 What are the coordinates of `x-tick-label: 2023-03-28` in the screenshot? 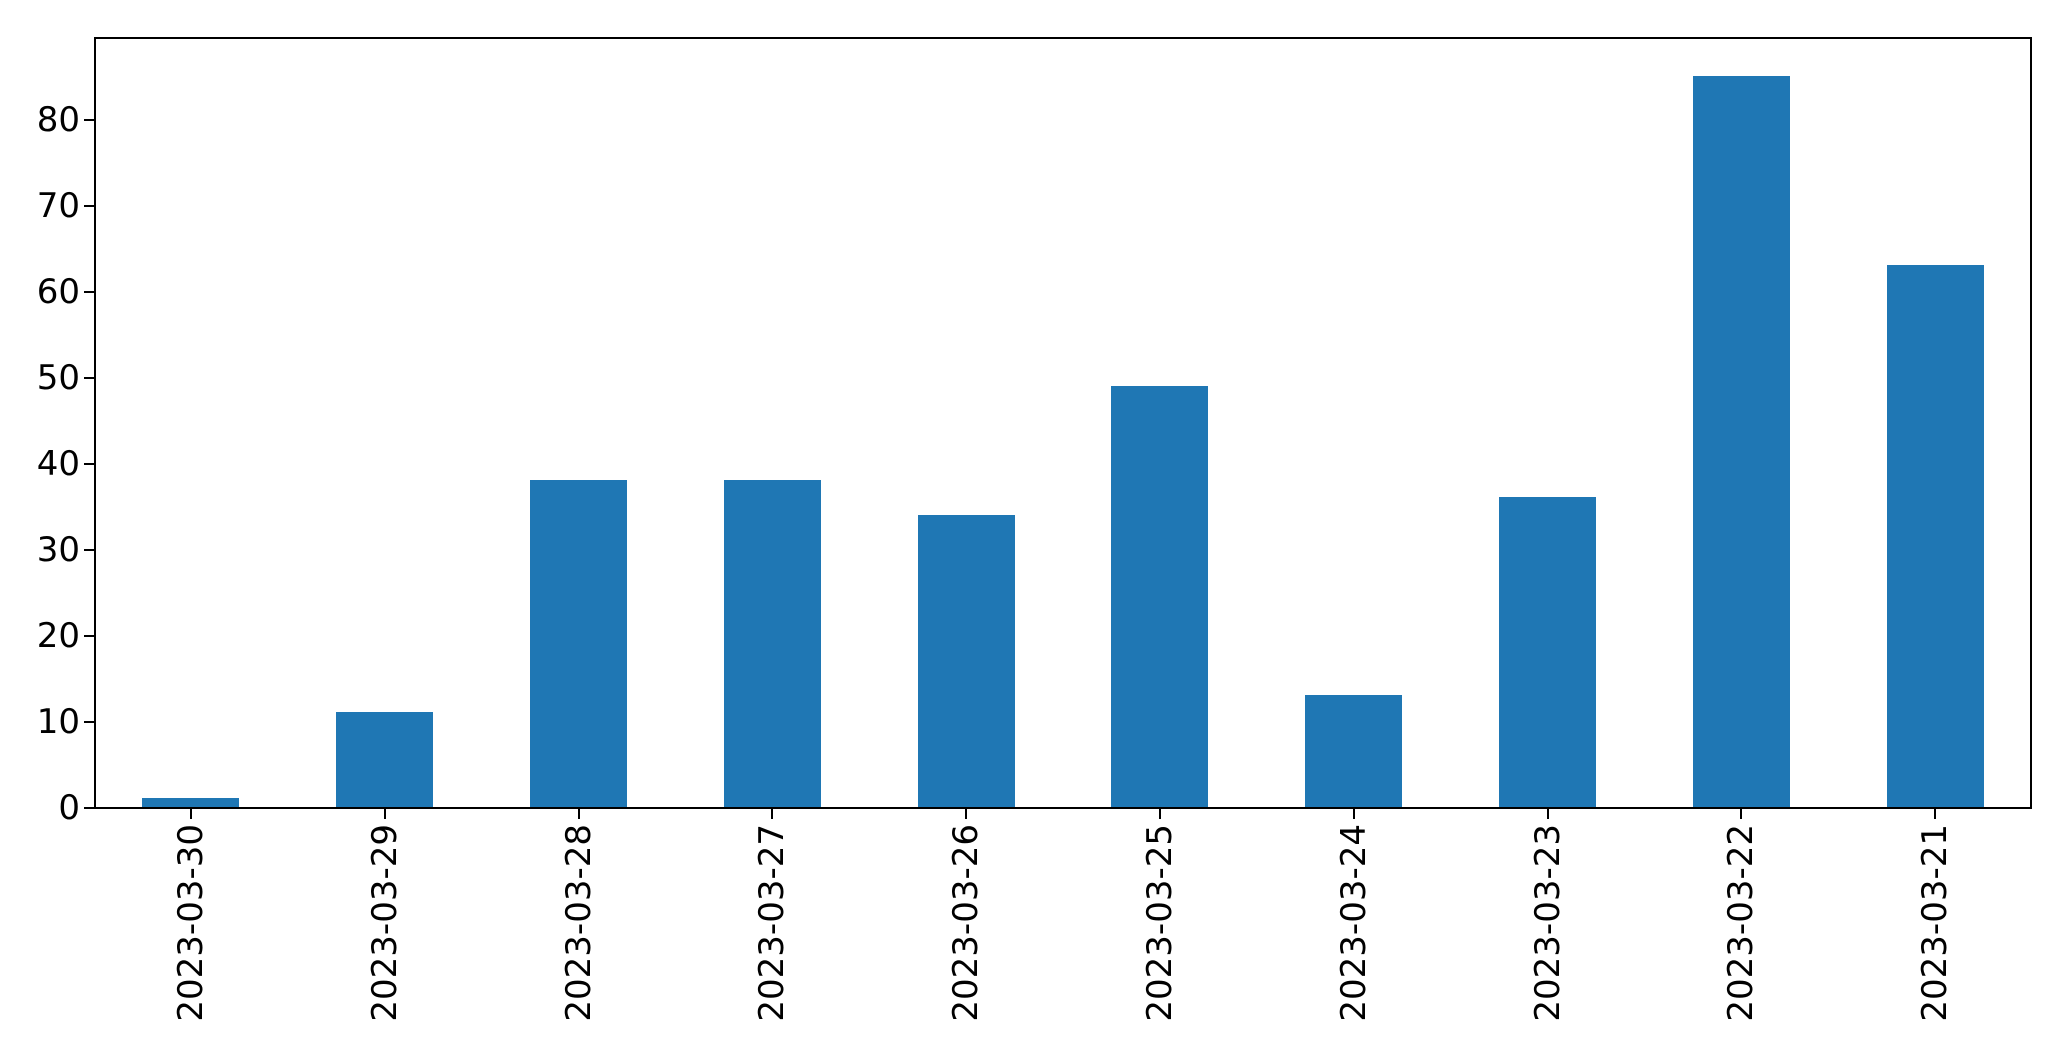 It's located at (579, 923).